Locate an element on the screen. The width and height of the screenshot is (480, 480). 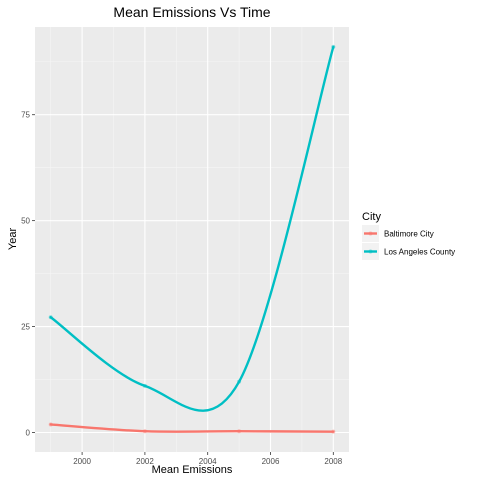
x-tick-label: 2004 is located at coordinates (208, 461).